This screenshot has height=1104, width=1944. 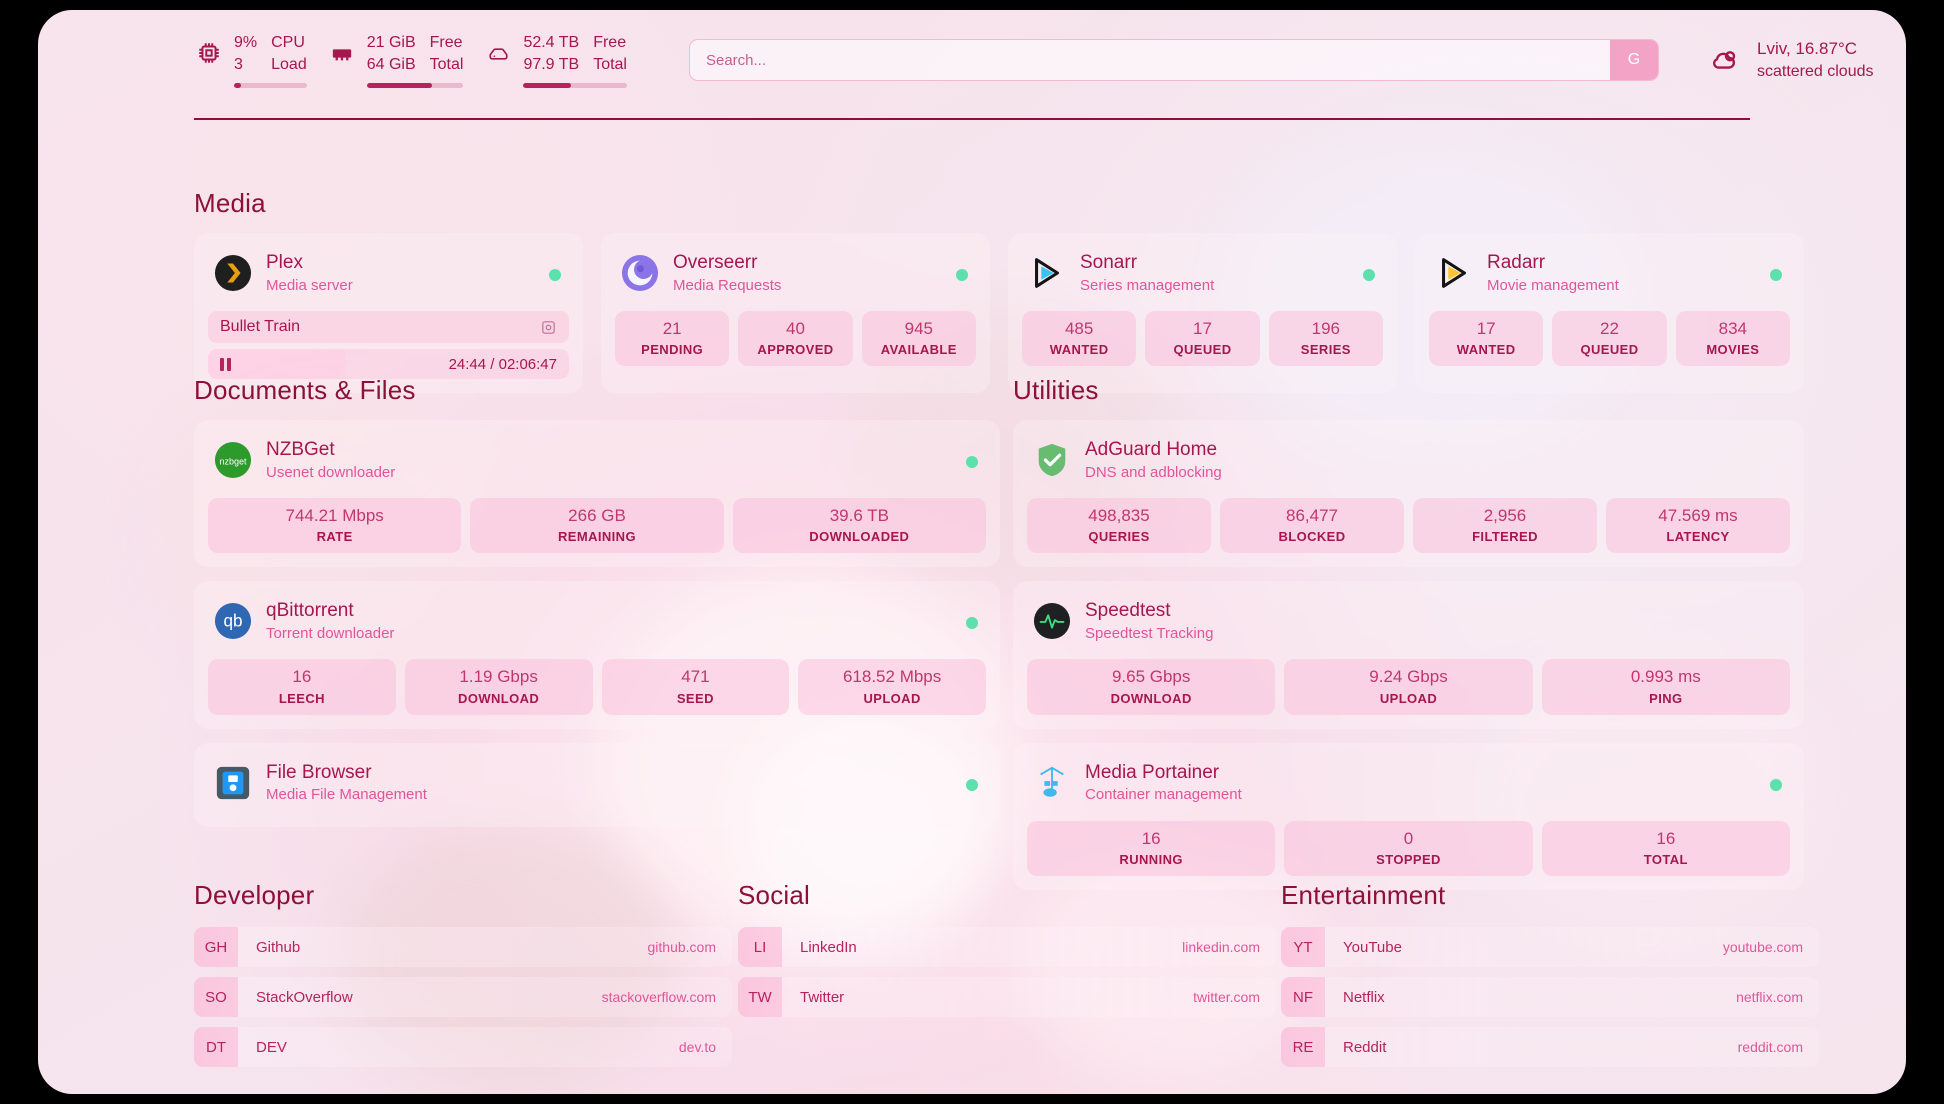 What do you see at coordinates (760, 997) in the screenshot?
I see `link-badge: TW` at bounding box center [760, 997].